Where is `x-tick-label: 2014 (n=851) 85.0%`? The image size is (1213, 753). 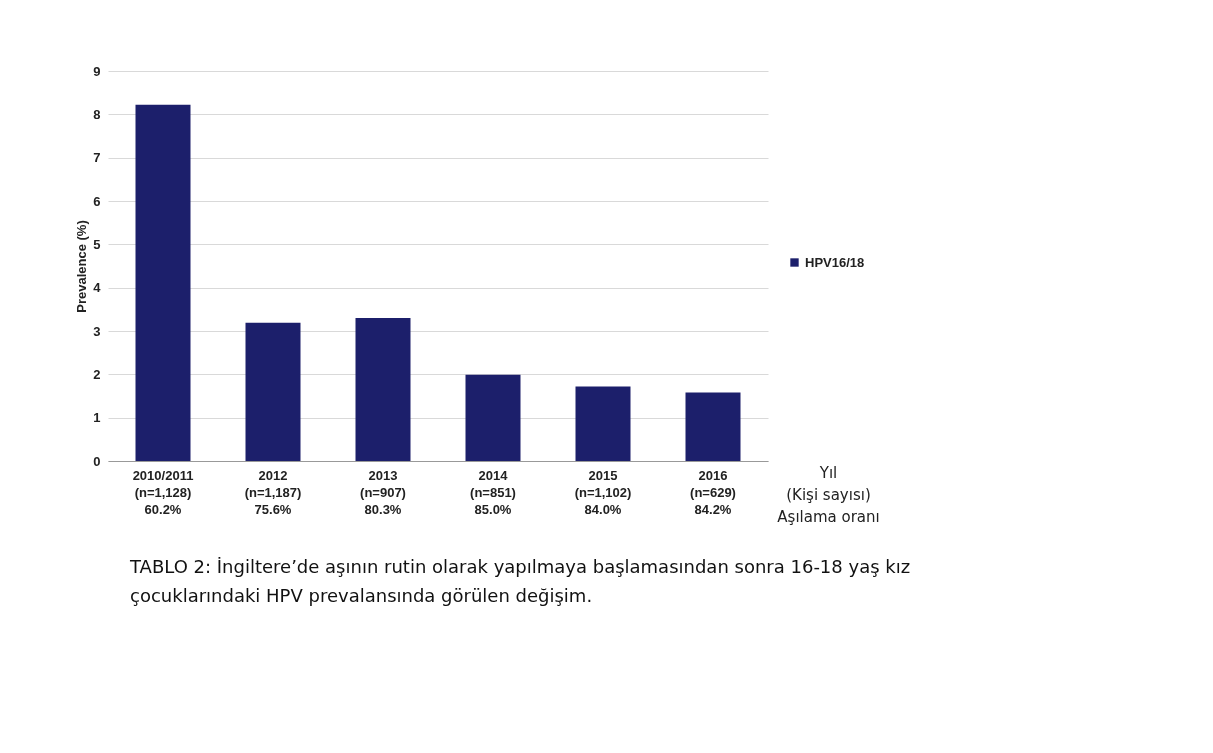
x-tick-label: 2014 (n=851) 85.0% is located at coordinates (493, 492).